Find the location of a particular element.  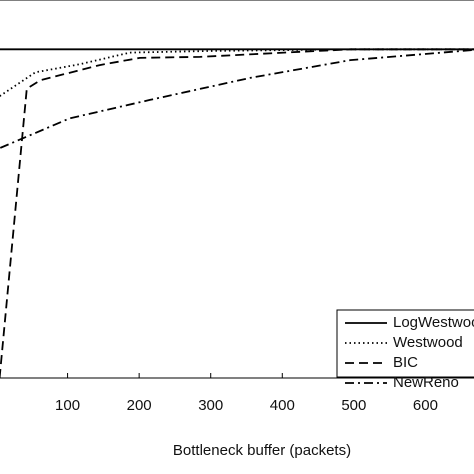

legend-label: BIC is located at coordinates (405, 362).